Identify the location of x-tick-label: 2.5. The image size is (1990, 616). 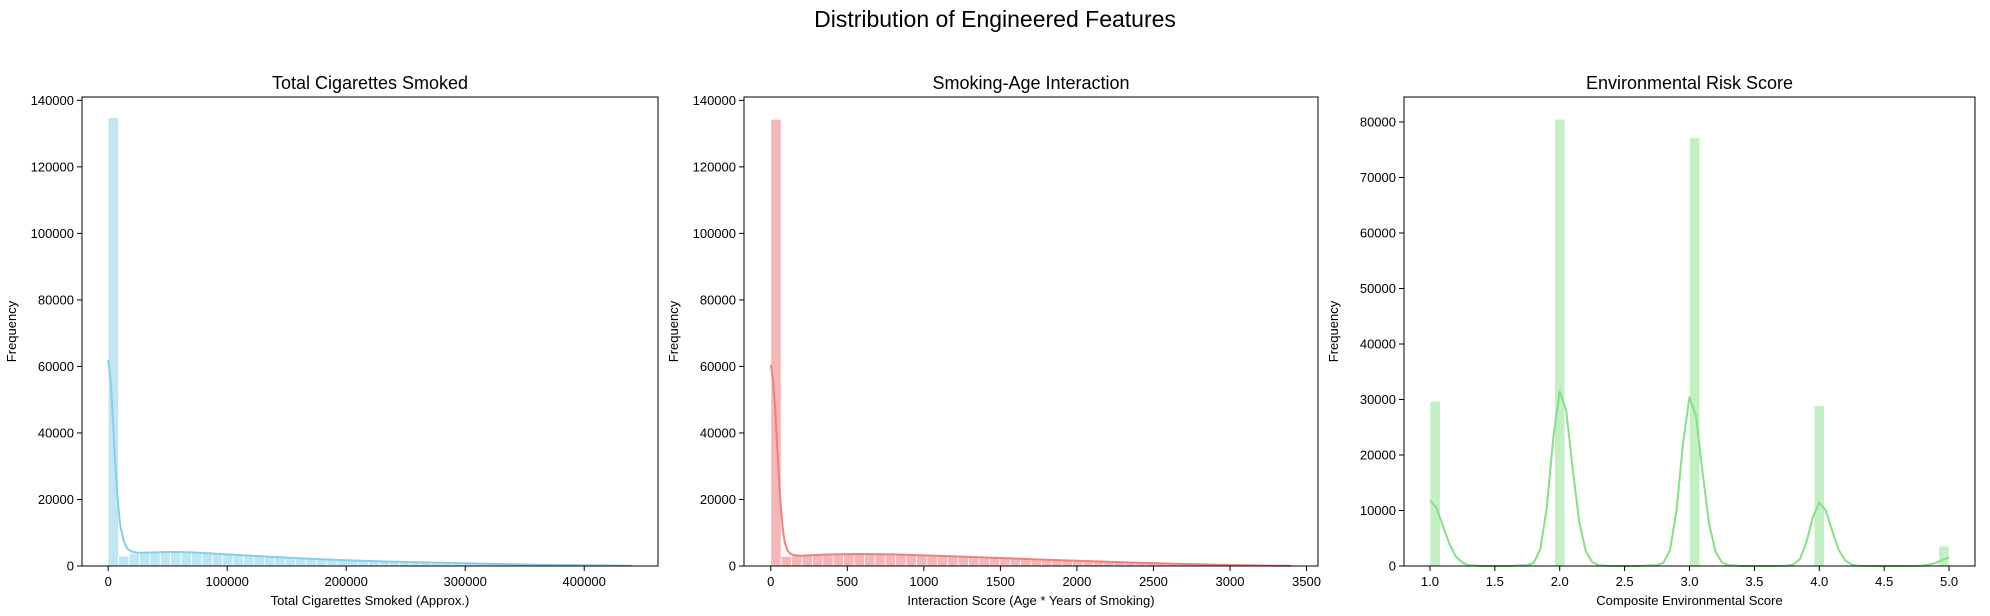
(1625, 581).